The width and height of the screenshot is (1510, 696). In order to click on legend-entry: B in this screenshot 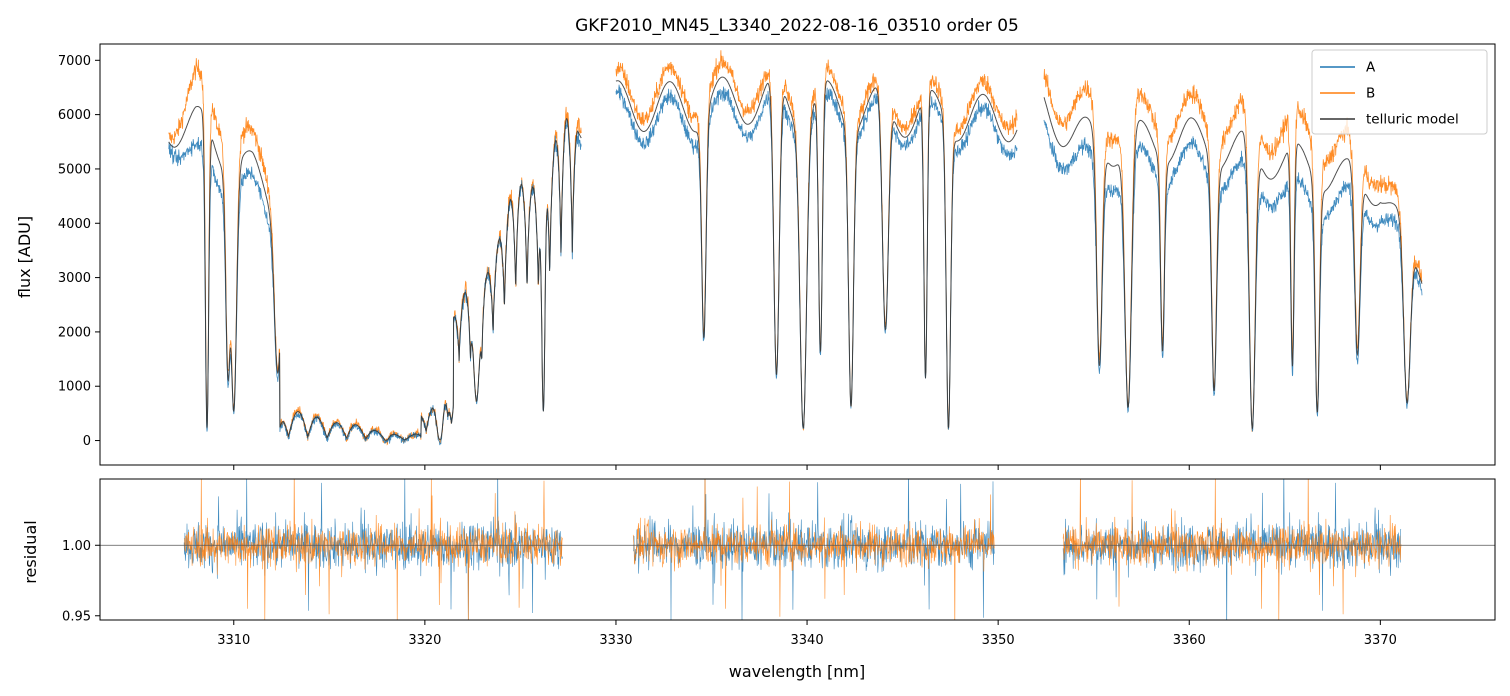, I will do `click(1370, 94)`.